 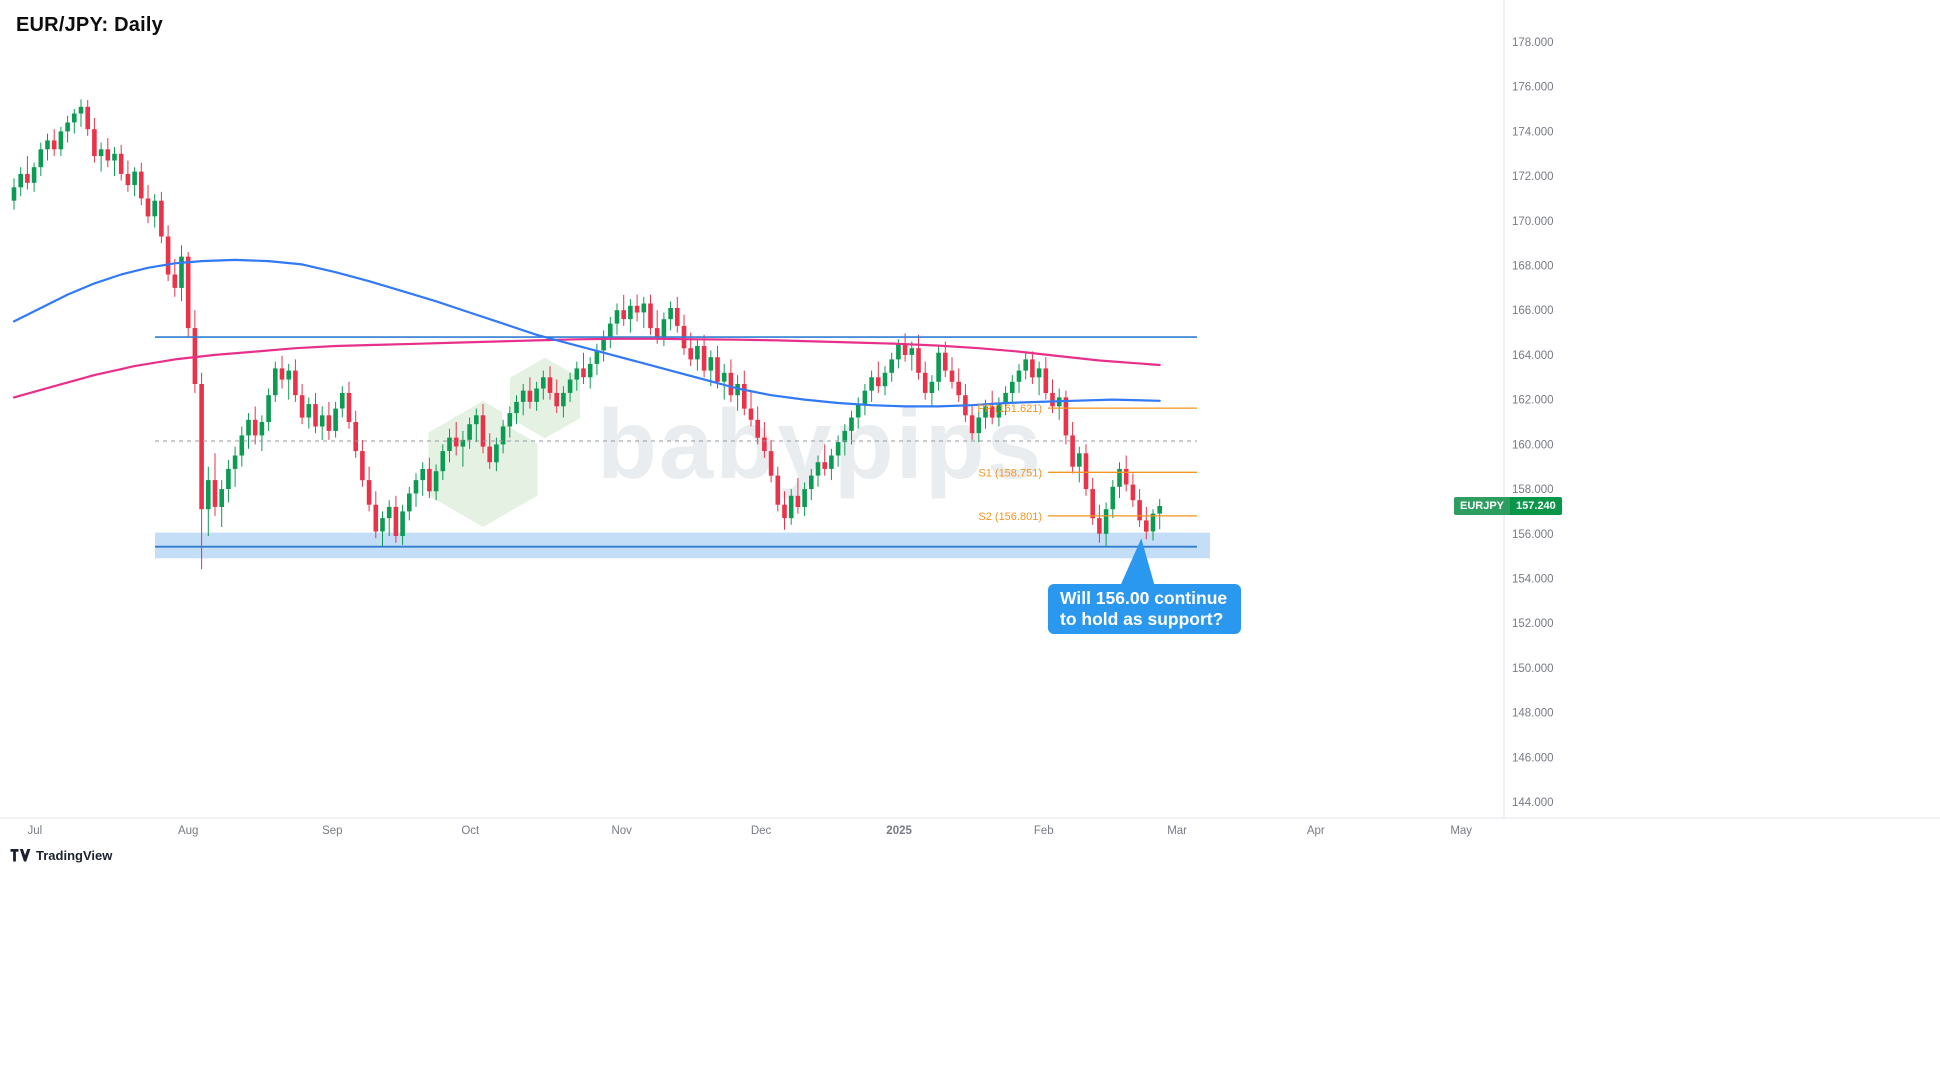 I want to click on svg-text: 174.000, so click(x=1533, y=132).